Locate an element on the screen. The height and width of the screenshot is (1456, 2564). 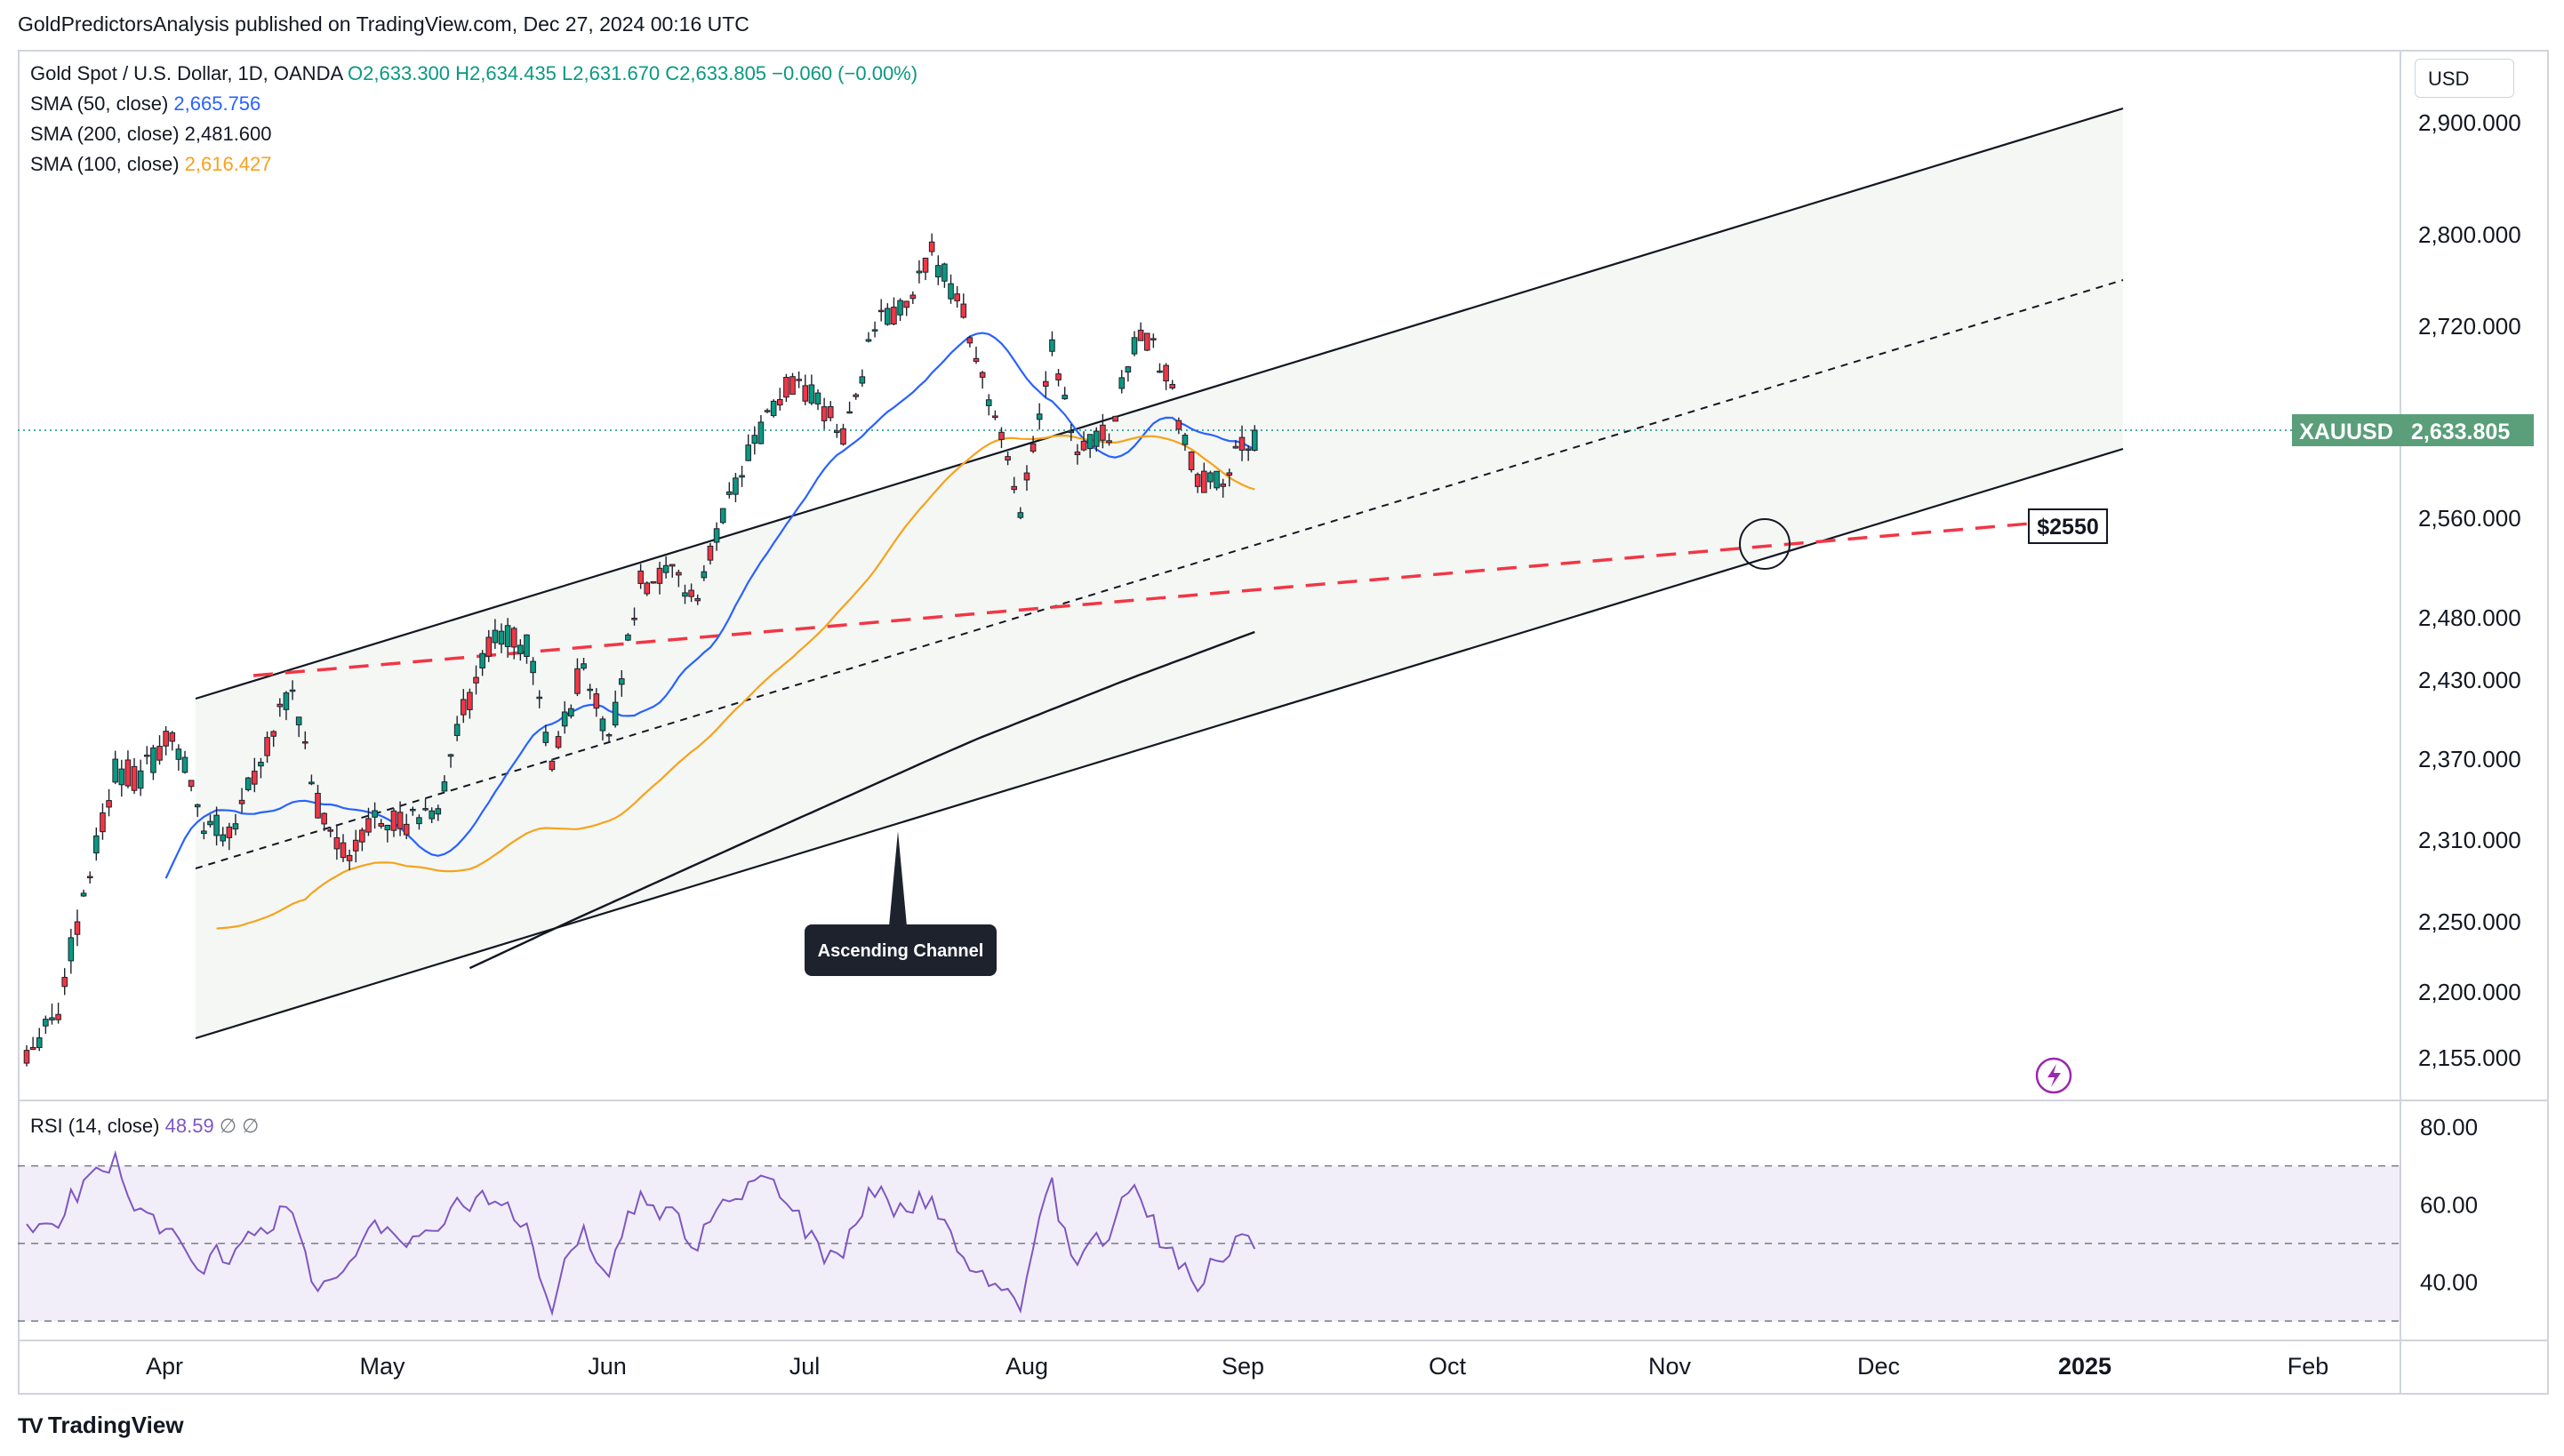
sma200-legend: SMA (200, close) 2,481.600 is located at coordinates (151, 134).